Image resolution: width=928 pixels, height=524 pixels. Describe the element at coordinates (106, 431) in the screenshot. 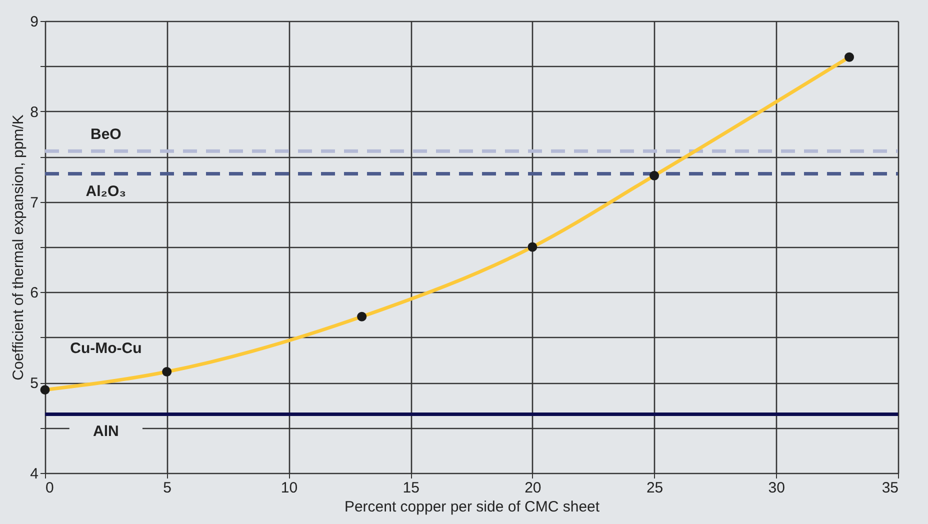

I see `ref-line-label: AlN` at that location.